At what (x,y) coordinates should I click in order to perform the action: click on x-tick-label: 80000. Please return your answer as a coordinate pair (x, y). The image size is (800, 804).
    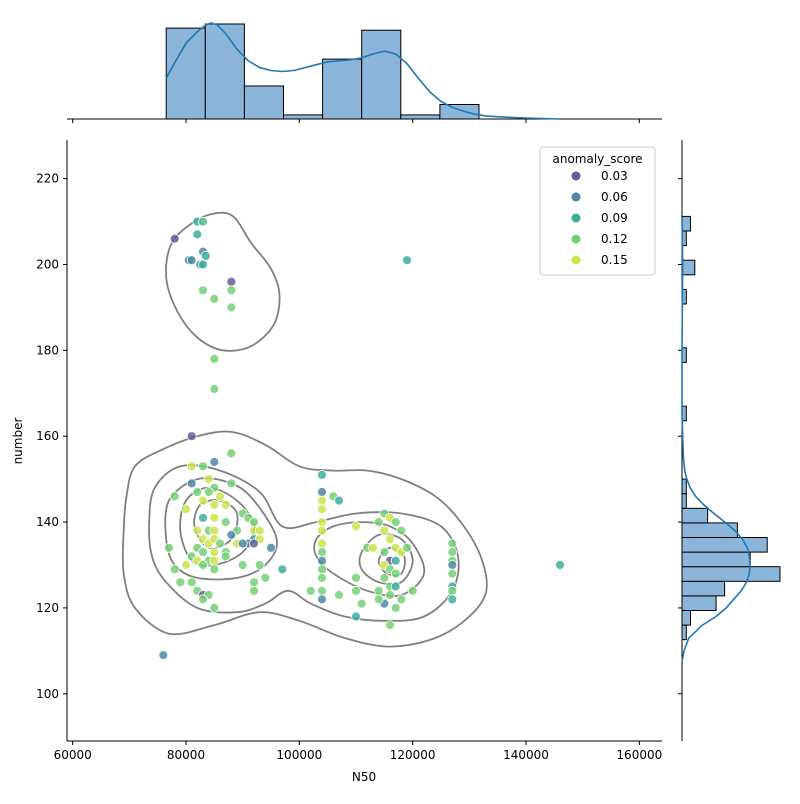
    Looking at the image, I should click on (186, 755).